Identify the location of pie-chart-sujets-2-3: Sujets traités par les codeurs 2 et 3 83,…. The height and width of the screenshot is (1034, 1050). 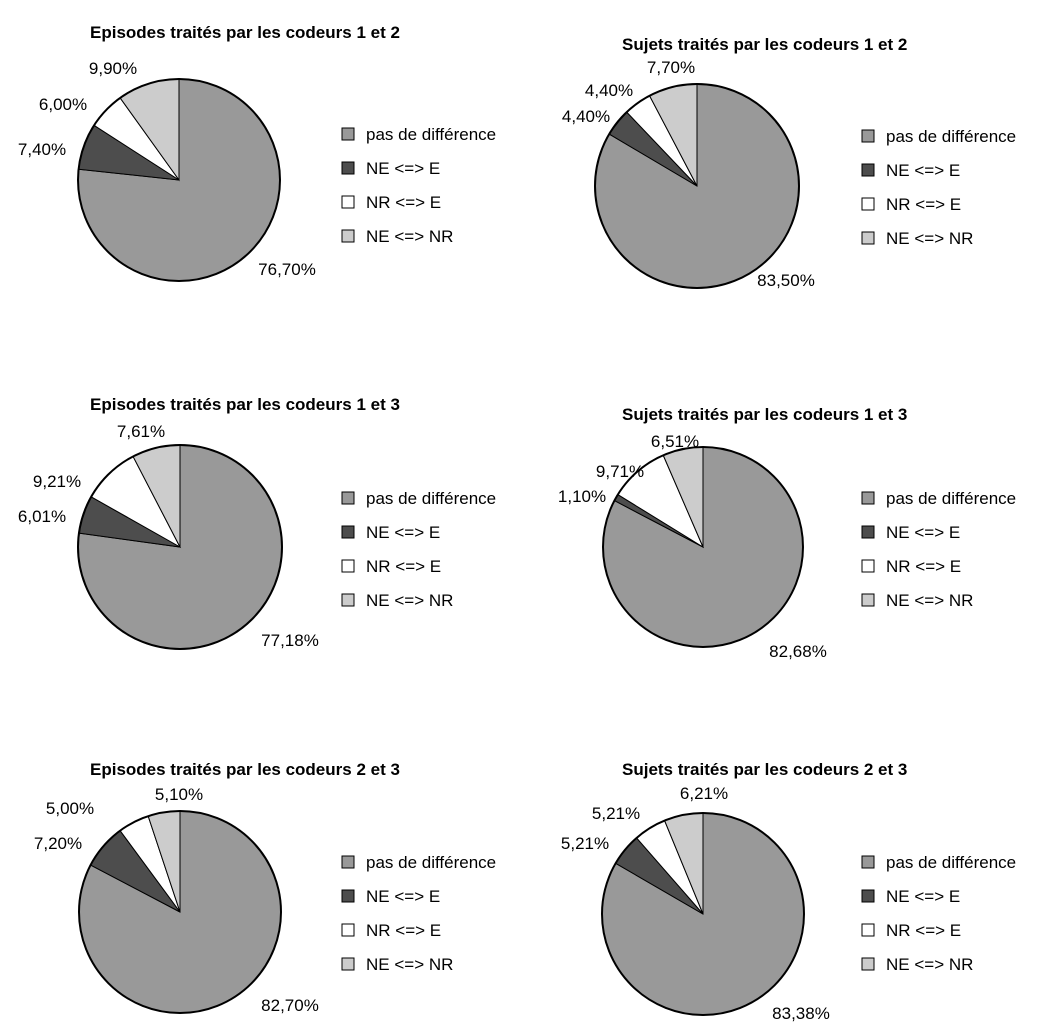
(788, 891).